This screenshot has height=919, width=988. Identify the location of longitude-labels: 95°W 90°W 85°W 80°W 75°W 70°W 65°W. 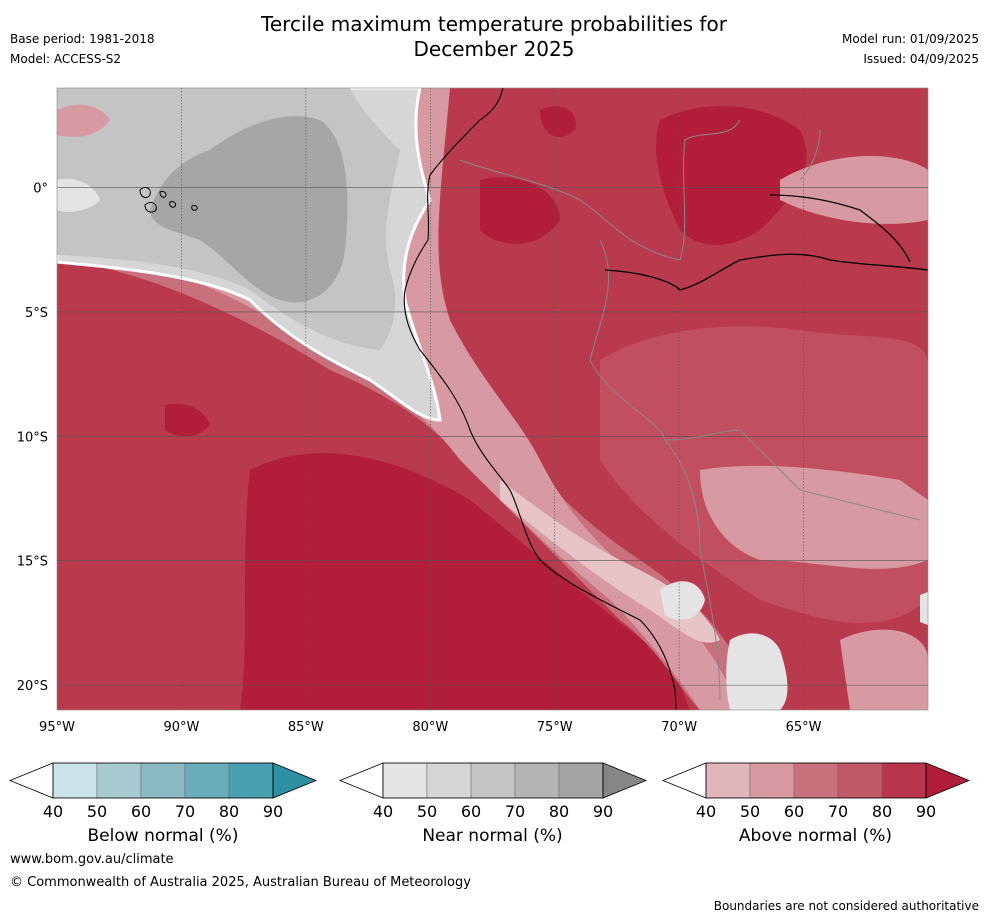
(430, 727).